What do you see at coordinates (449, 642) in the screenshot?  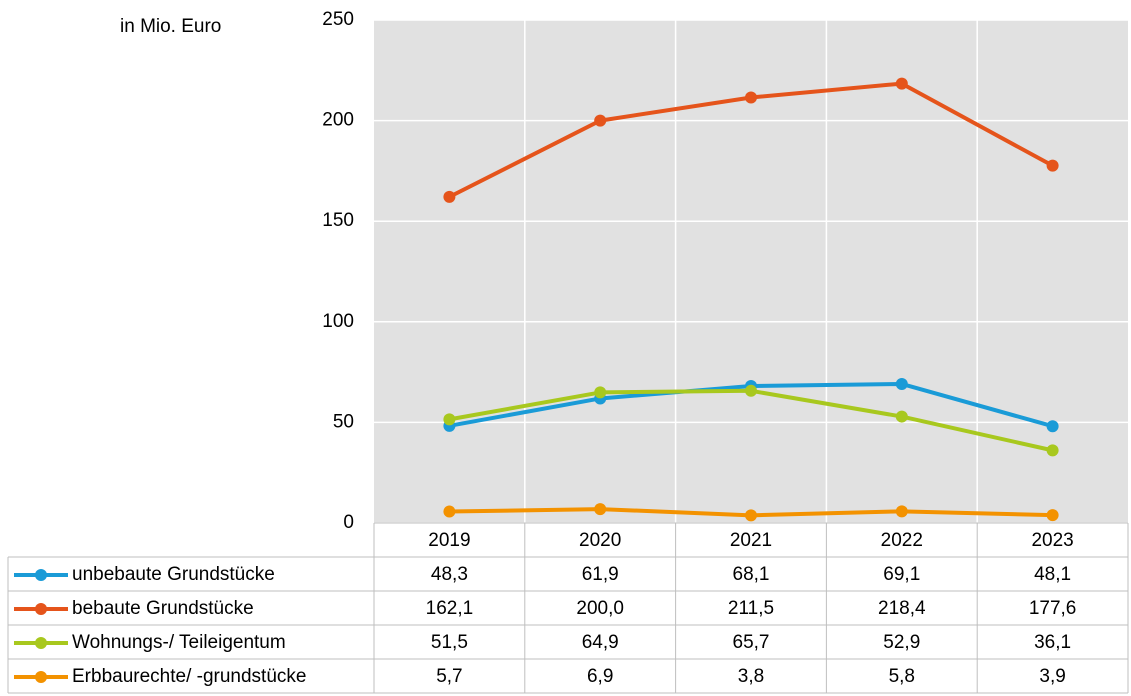 I see `table-value: 51,5` at bounding box center [449, 642].